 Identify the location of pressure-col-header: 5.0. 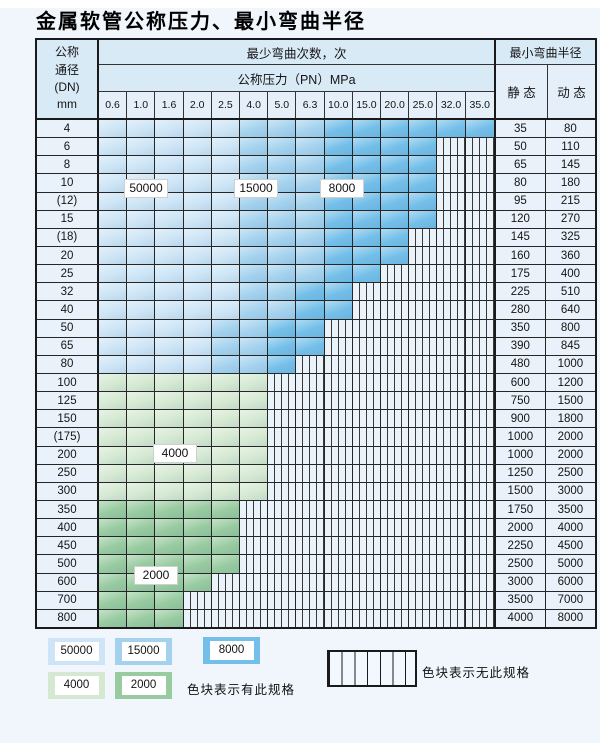
(282, 105).